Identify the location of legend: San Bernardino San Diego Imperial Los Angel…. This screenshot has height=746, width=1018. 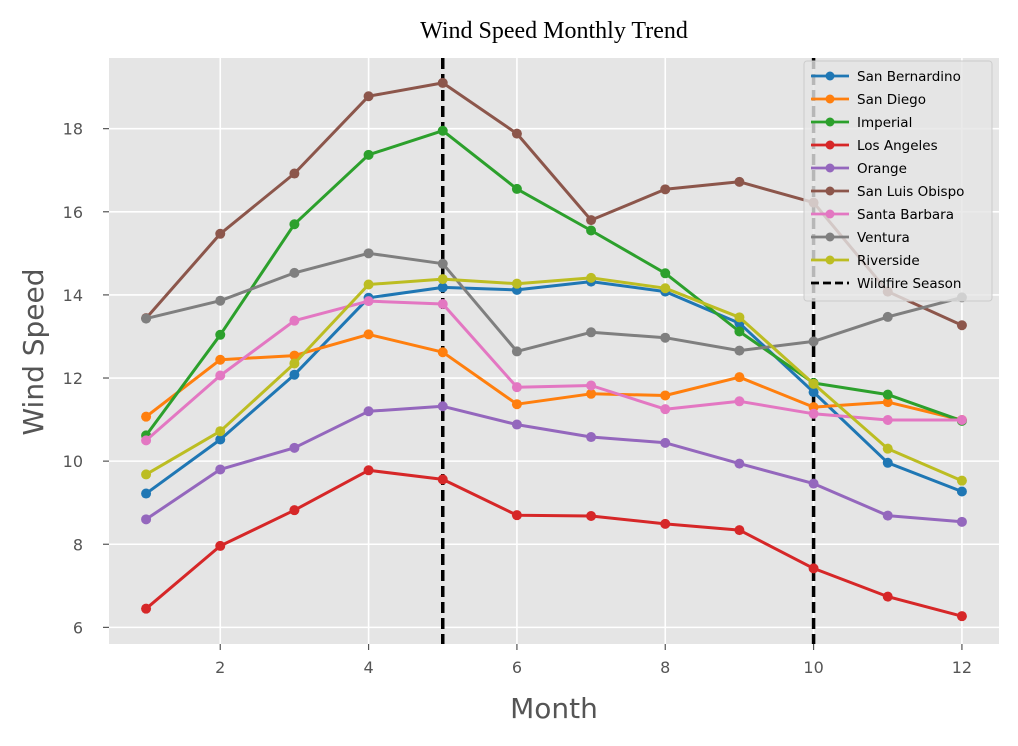
(898, 181).